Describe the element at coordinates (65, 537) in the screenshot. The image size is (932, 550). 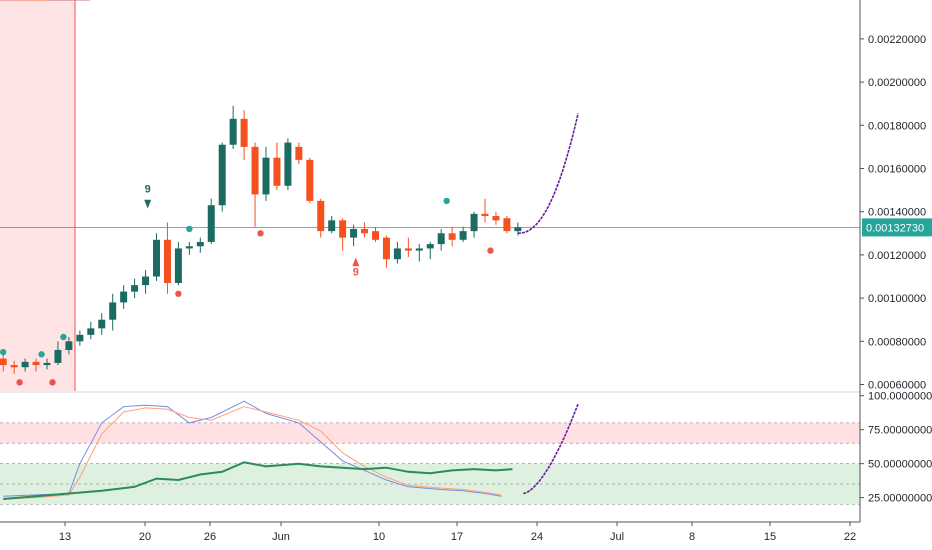
I see `time-tick-label: 13` at that location.